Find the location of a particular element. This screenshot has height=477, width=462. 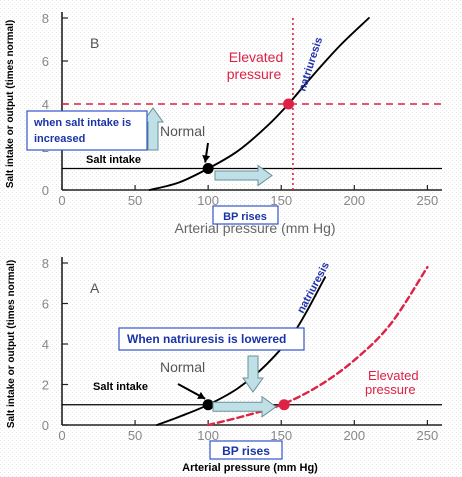

panel-label: A is located at coordinates (95, 288).